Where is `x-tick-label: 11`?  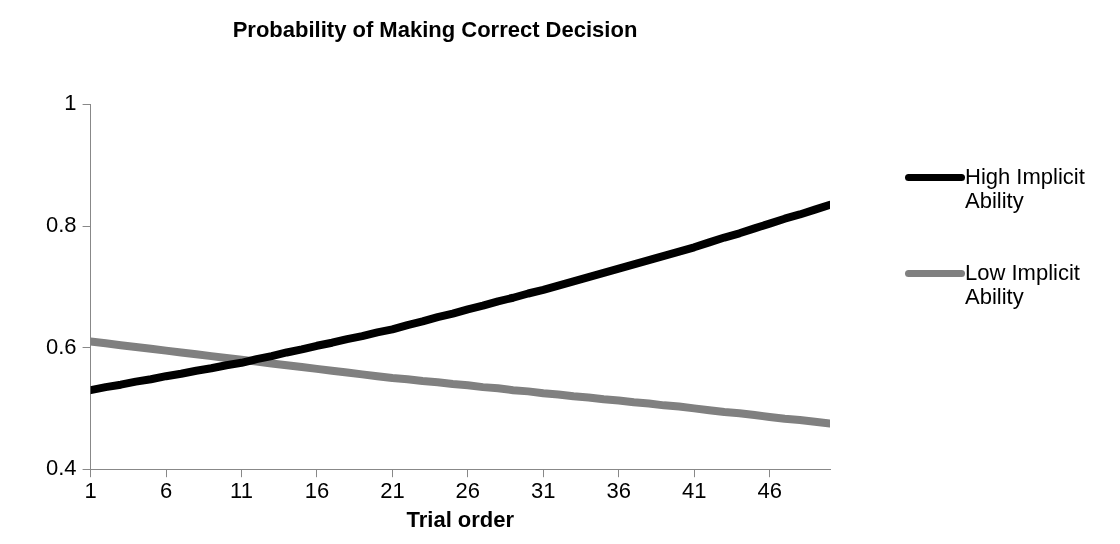 x-tick-label: 11 is located at coordinates (241, 491).